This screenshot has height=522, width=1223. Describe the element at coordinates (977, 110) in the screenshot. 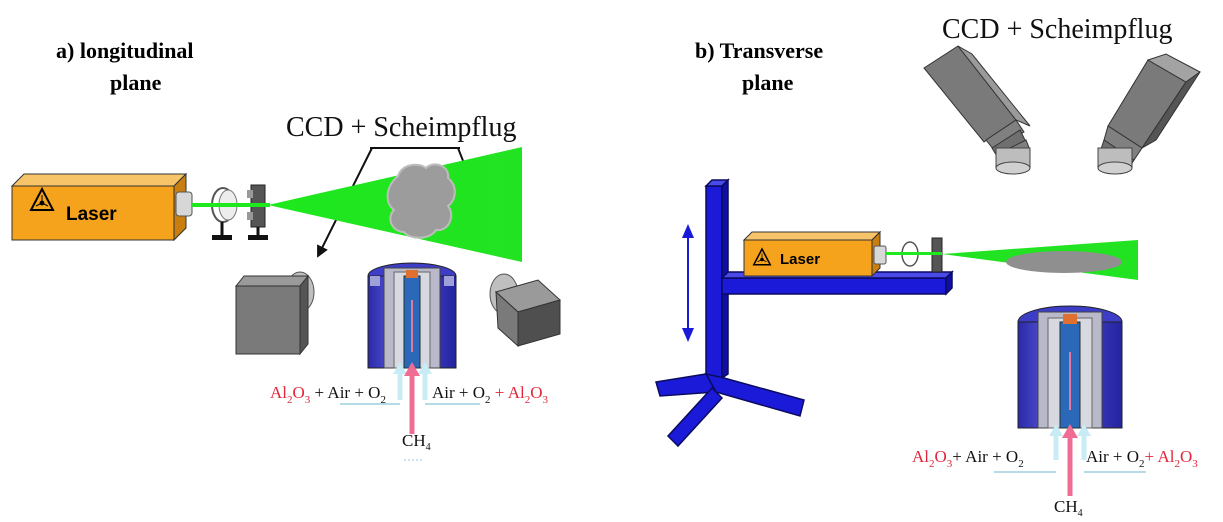

I see `panel-b-camera-left` at that location.